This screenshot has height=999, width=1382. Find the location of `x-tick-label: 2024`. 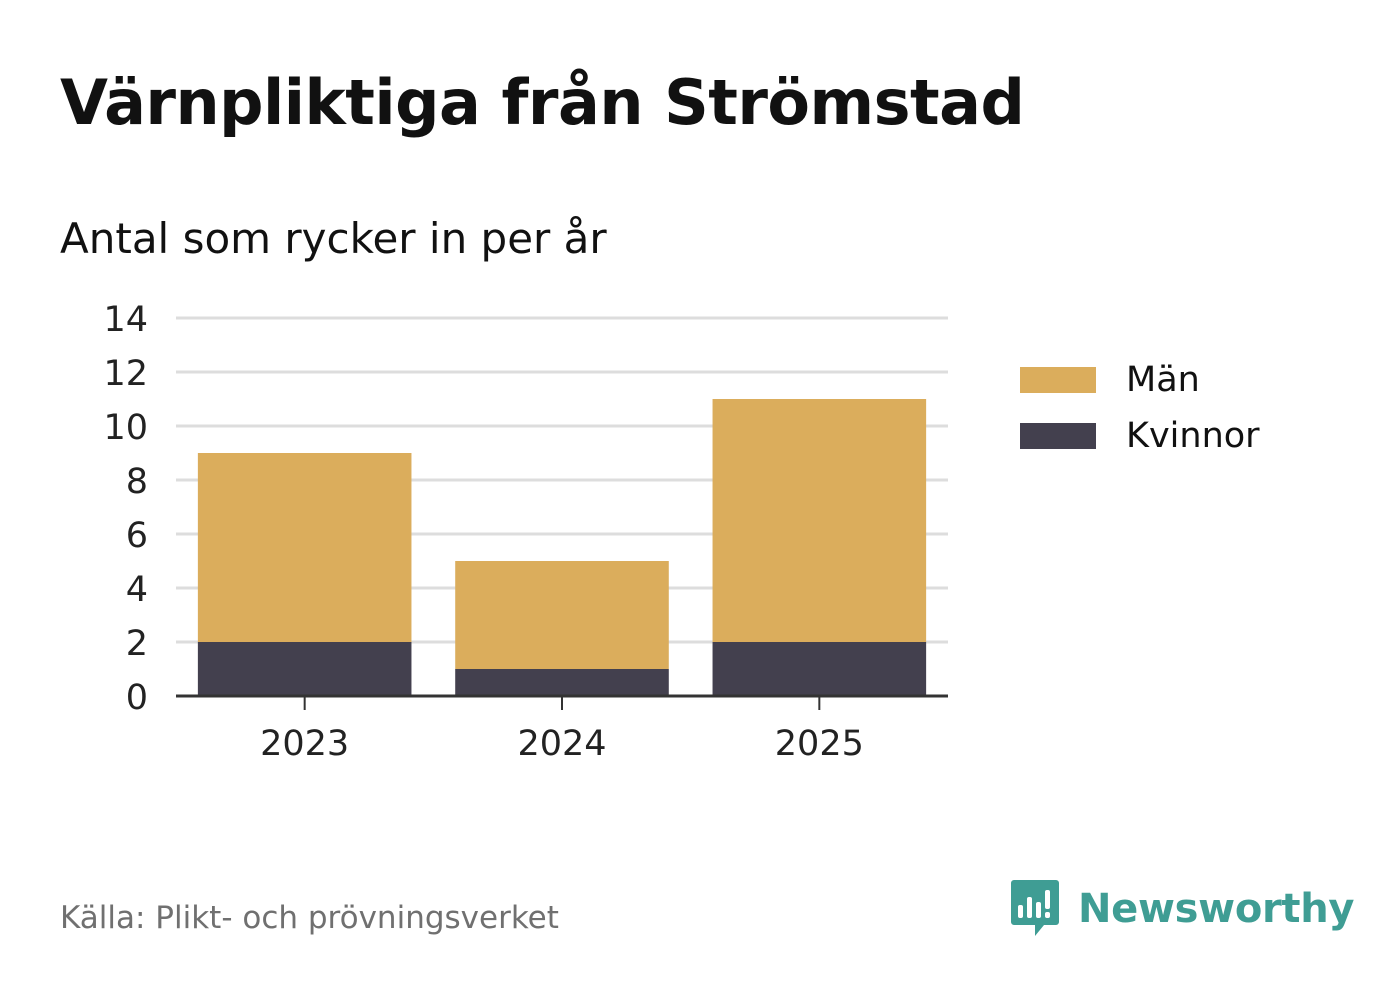

x-tick-label: 2024 is located at coordinates (561, 744).